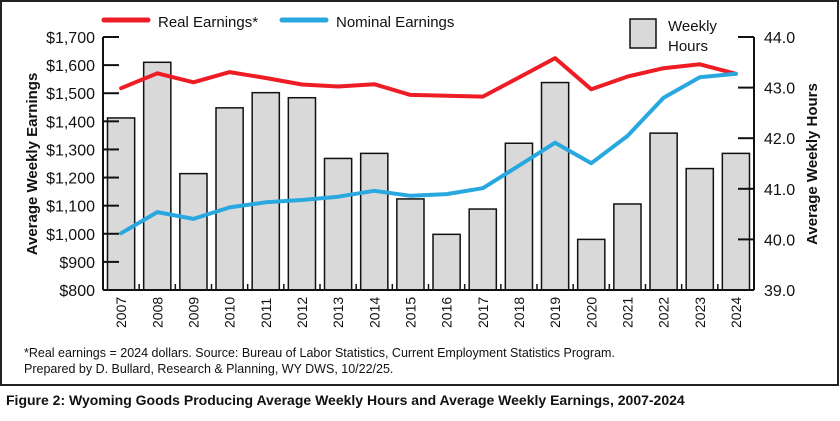  What do you see at coordinates (70, 150) in the screenshot?
I see `y-left-tick-label: $1,300` at bounding box center [70, 150].